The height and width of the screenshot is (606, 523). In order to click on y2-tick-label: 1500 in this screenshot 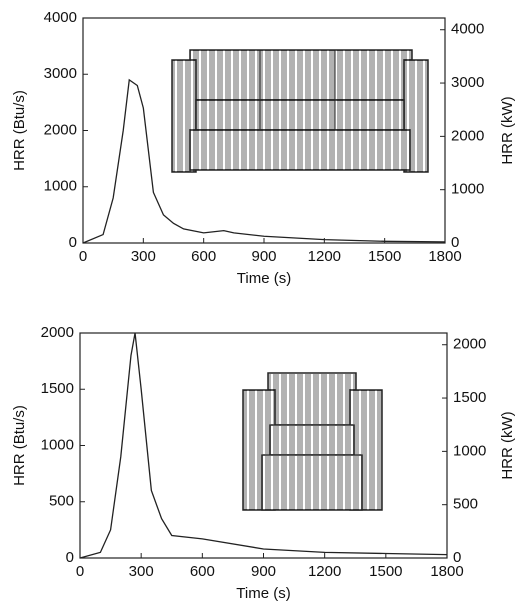, I will do `click(469, 397)`.